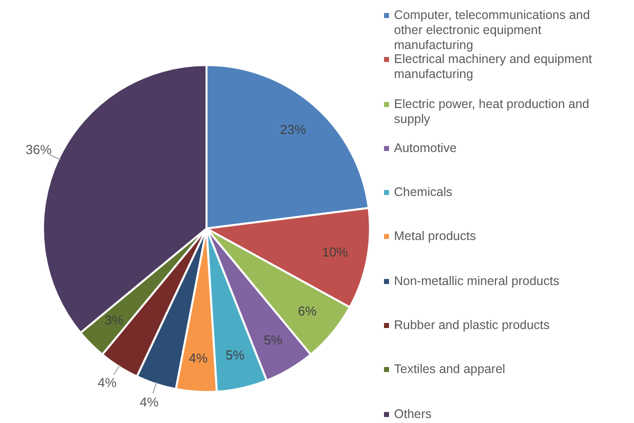  Describe the element at coordinates (39, 149) in the screenshot. I see `data-label: 36%` at that location.